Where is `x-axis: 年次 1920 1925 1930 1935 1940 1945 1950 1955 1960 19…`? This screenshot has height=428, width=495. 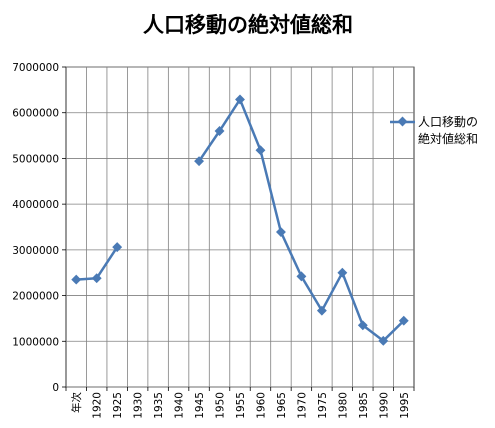
x-axis: 年次 1920 1925 1930 1935 1940 1945 1950 1955 1960 19… is located at coordinates (240, 403).